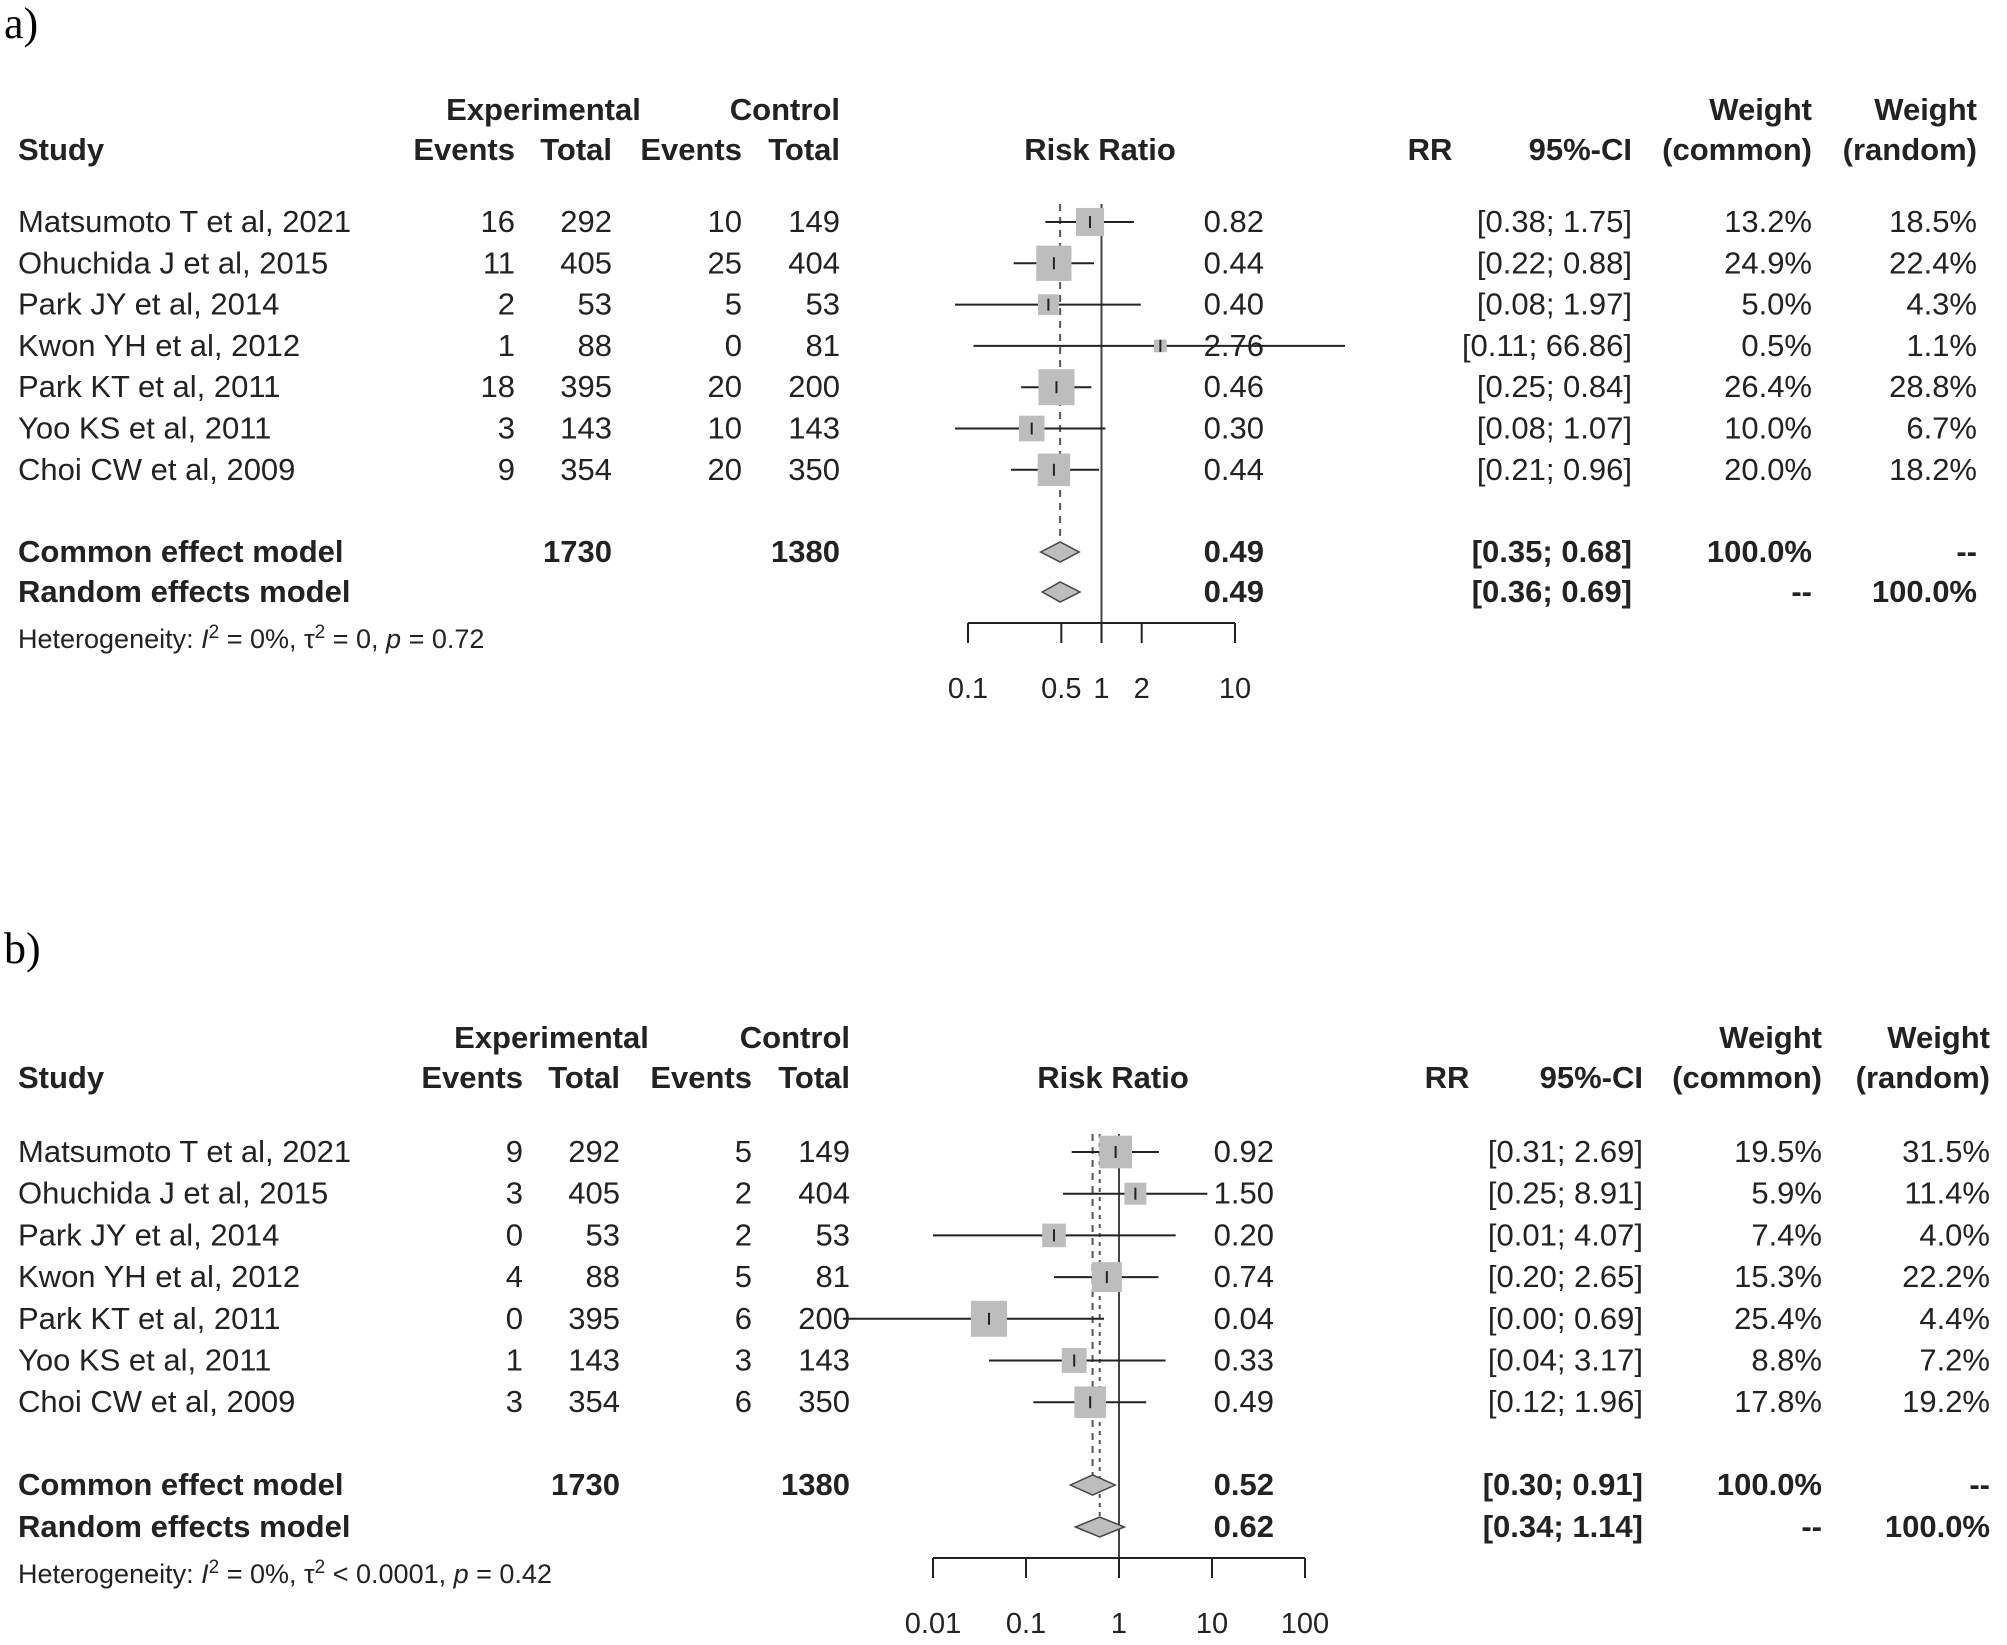  Describe the element at coordinates (833, 1234) in the screenshot. I see `ctl-total: 53` at that location.